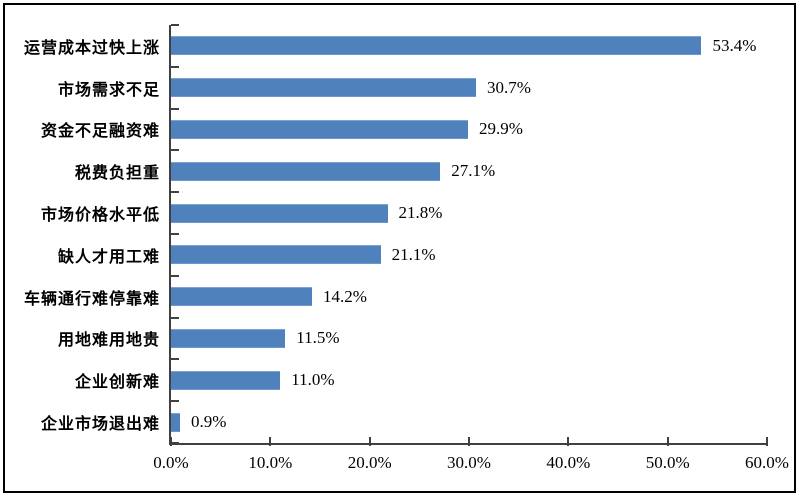  I want to click on value-label: 11.5%, so click(318, 338).